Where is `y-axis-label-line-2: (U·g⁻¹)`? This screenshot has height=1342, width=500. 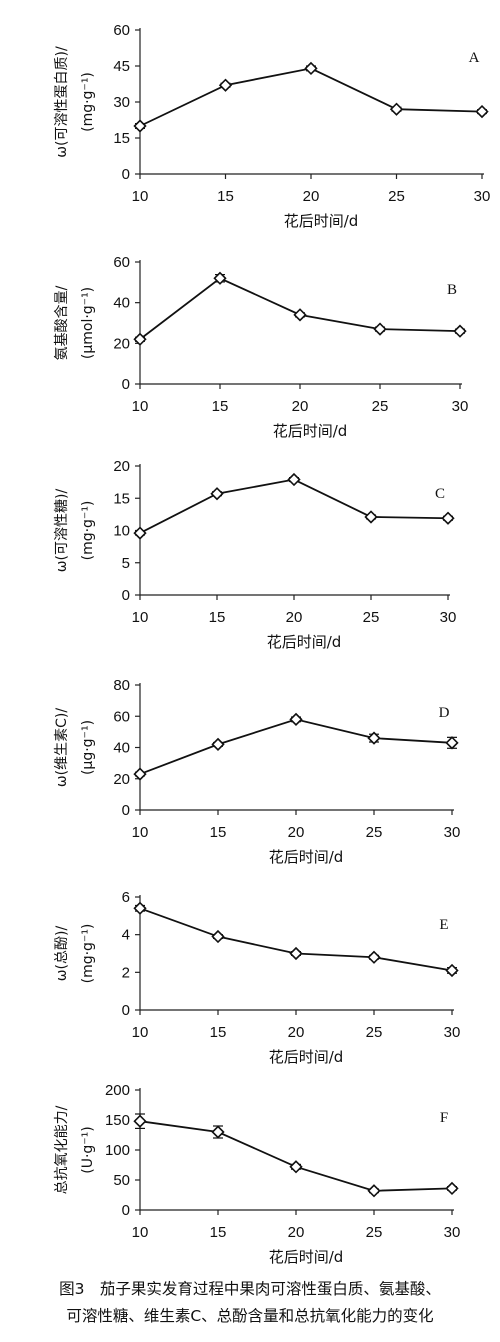
y-axis-label-line-2: (U·g⁻¹) is located at coordinates (88, 1150).